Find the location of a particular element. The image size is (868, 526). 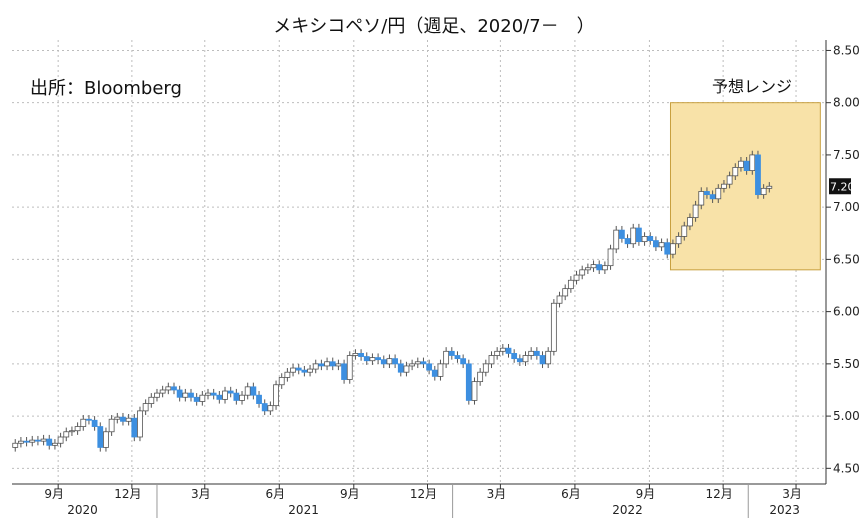

x-tick-label: 12月 is located at coordinates (423, 494).